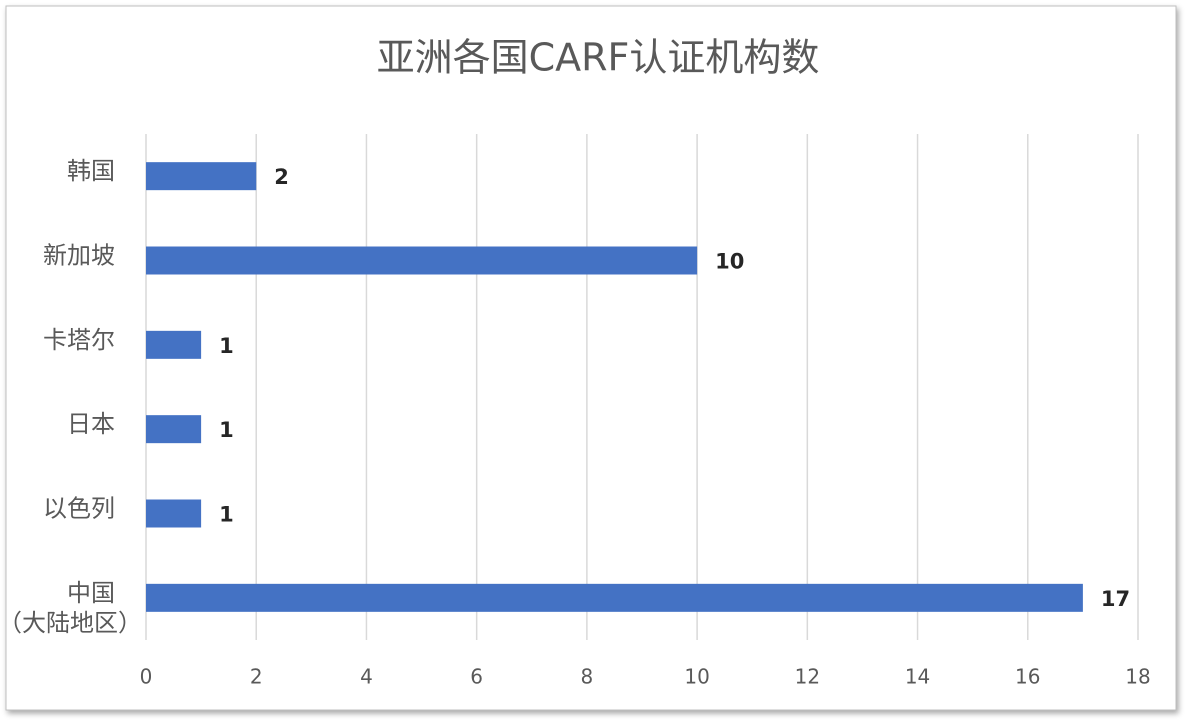 The image size is (1190, 726). Describe the element at coordinates (807, 677) in the screenshot. I see `x-tick-label: 12` at that location.